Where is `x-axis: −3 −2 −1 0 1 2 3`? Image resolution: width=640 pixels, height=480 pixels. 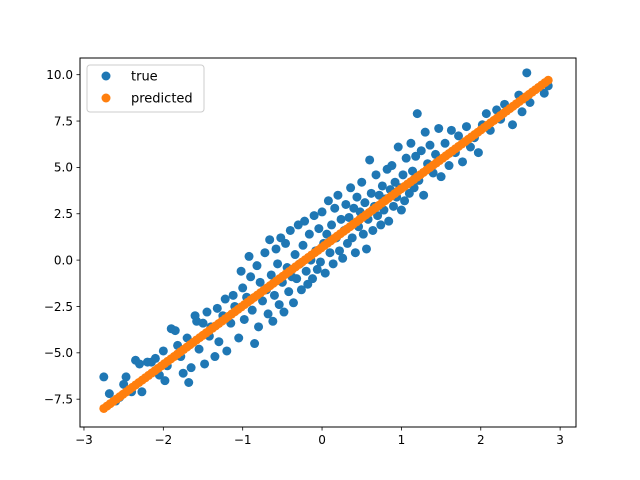 x-axis: −3 −2 −1 0 1 2 3 is located at coordinates (319, 437).